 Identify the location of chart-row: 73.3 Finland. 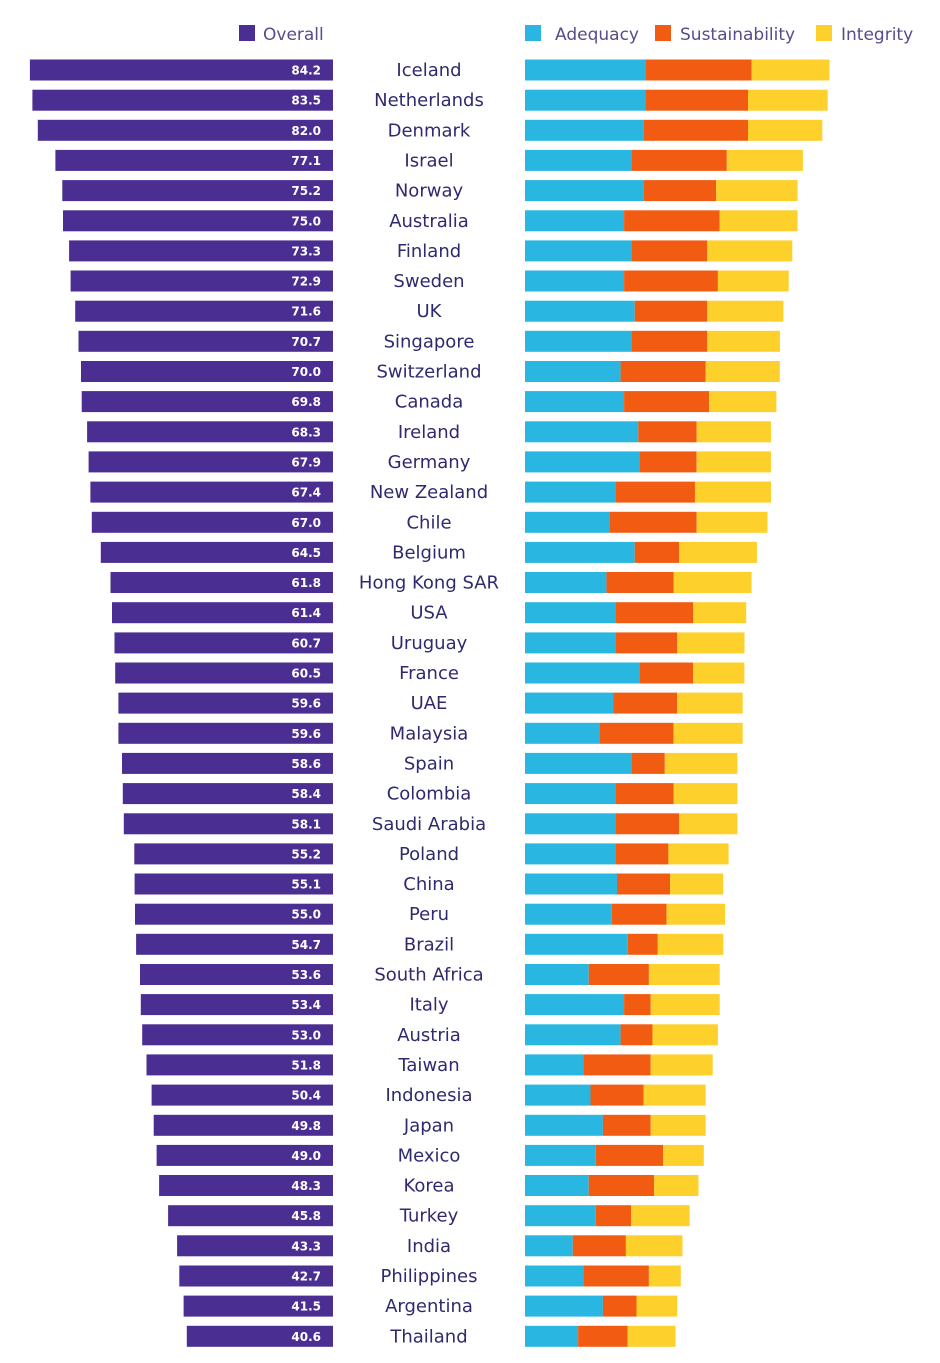
(431, 251).